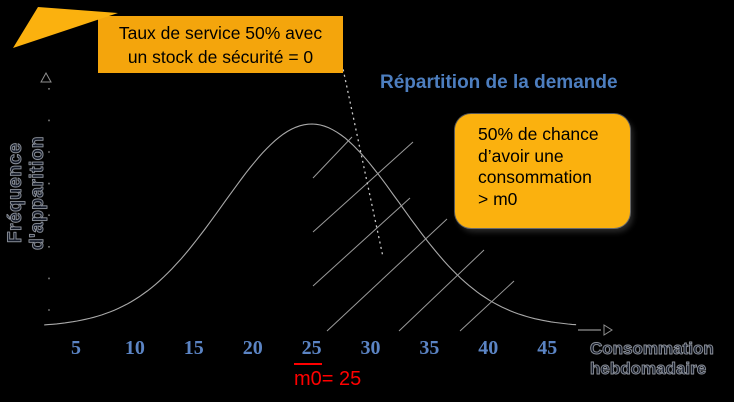  What do you see at coordinates (134, 348) in the screenshot?
I see `x-tick-label: 10` at bounding box center [134, 348].